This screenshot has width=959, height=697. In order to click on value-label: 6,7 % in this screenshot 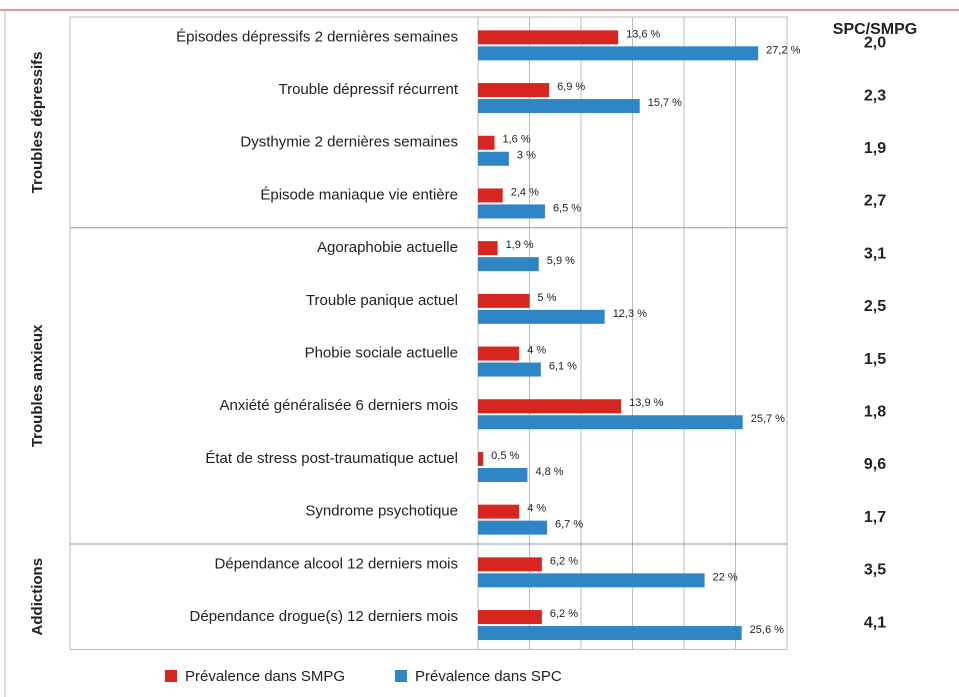, I will do `click(569, 525)`.